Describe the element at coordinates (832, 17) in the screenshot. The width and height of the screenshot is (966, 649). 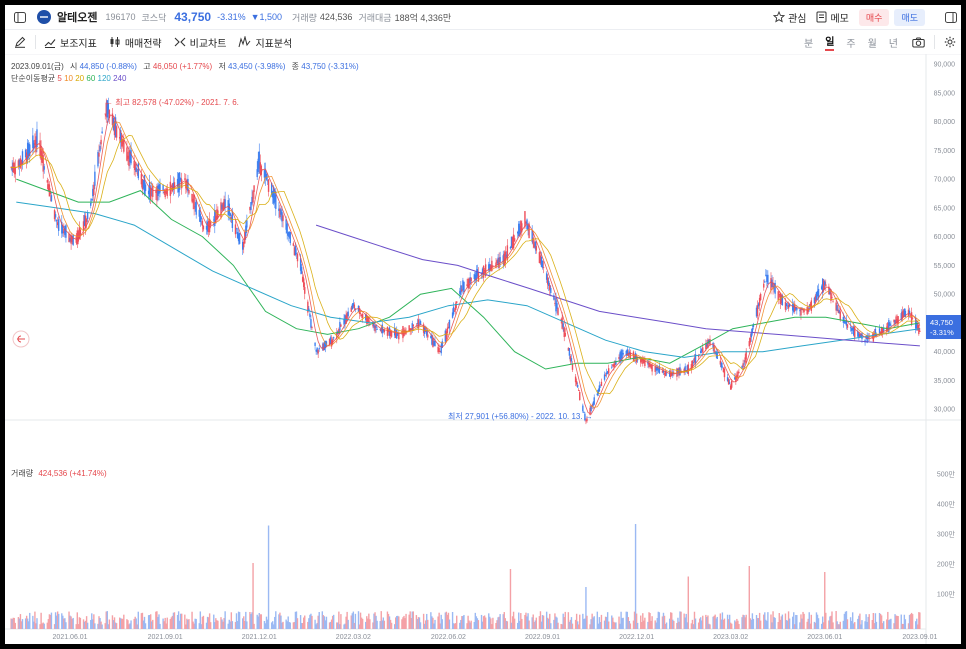
I see `memo-button: 메모` at that location.